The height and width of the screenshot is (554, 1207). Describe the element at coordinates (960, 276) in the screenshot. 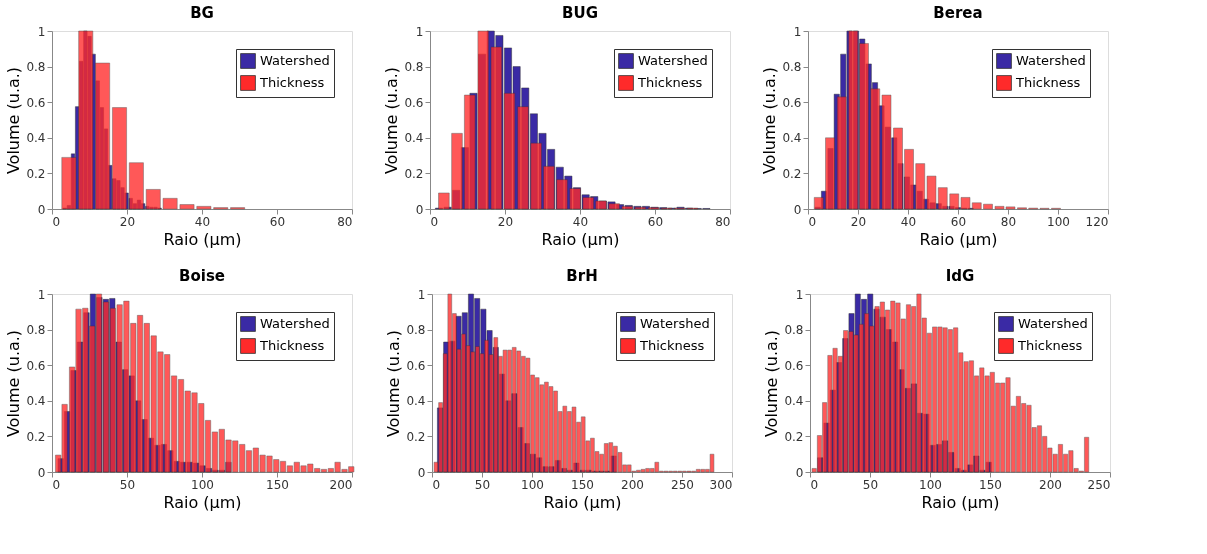

I see `chart-title: IdG` at that location.